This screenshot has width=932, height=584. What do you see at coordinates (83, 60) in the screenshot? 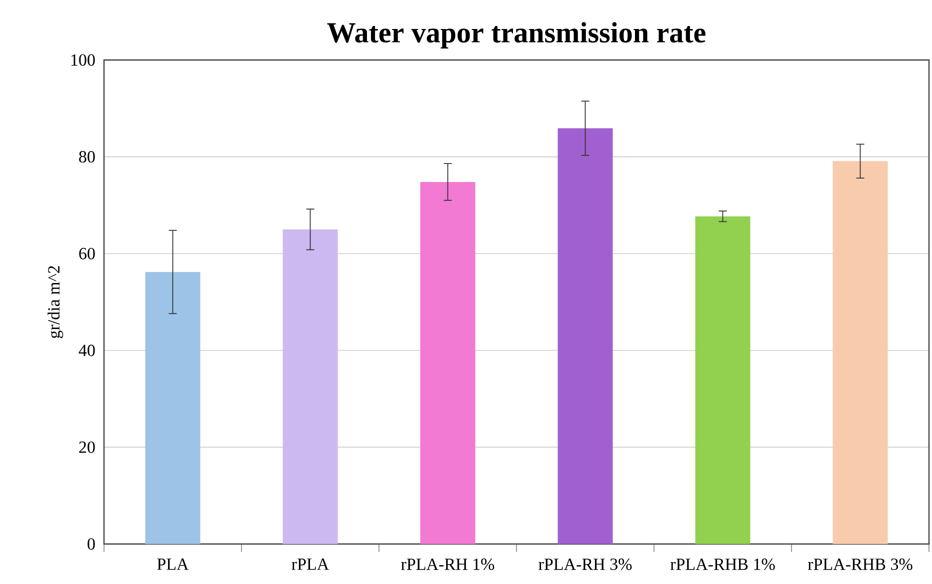
I see `y-tick-label: 100` at bounding box center [83, 60].